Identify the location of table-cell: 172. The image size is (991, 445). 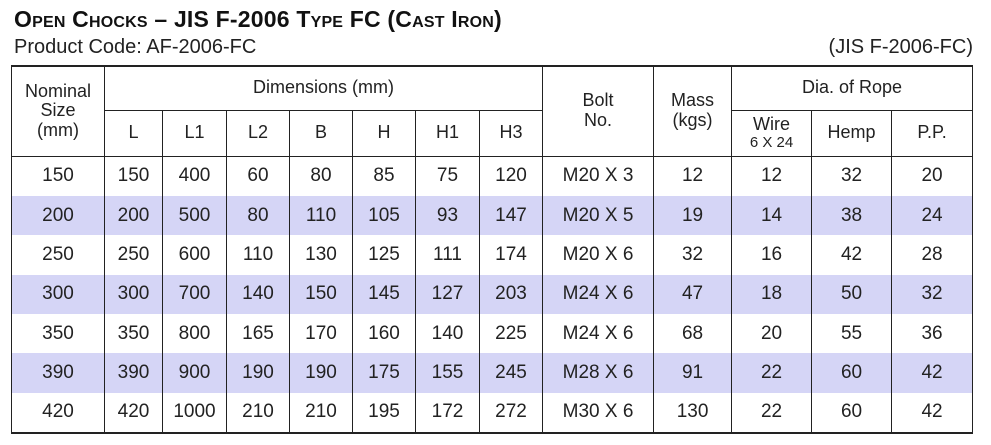
(447, 413).